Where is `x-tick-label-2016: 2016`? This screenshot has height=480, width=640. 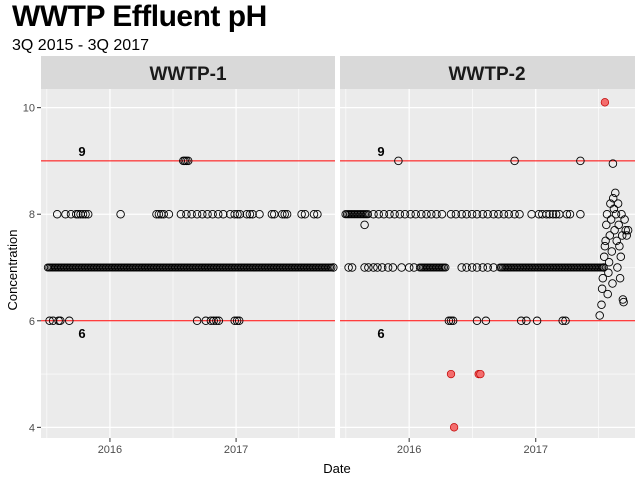
x-tick-label-2016: 2016 is located at coordinates (110, 450).